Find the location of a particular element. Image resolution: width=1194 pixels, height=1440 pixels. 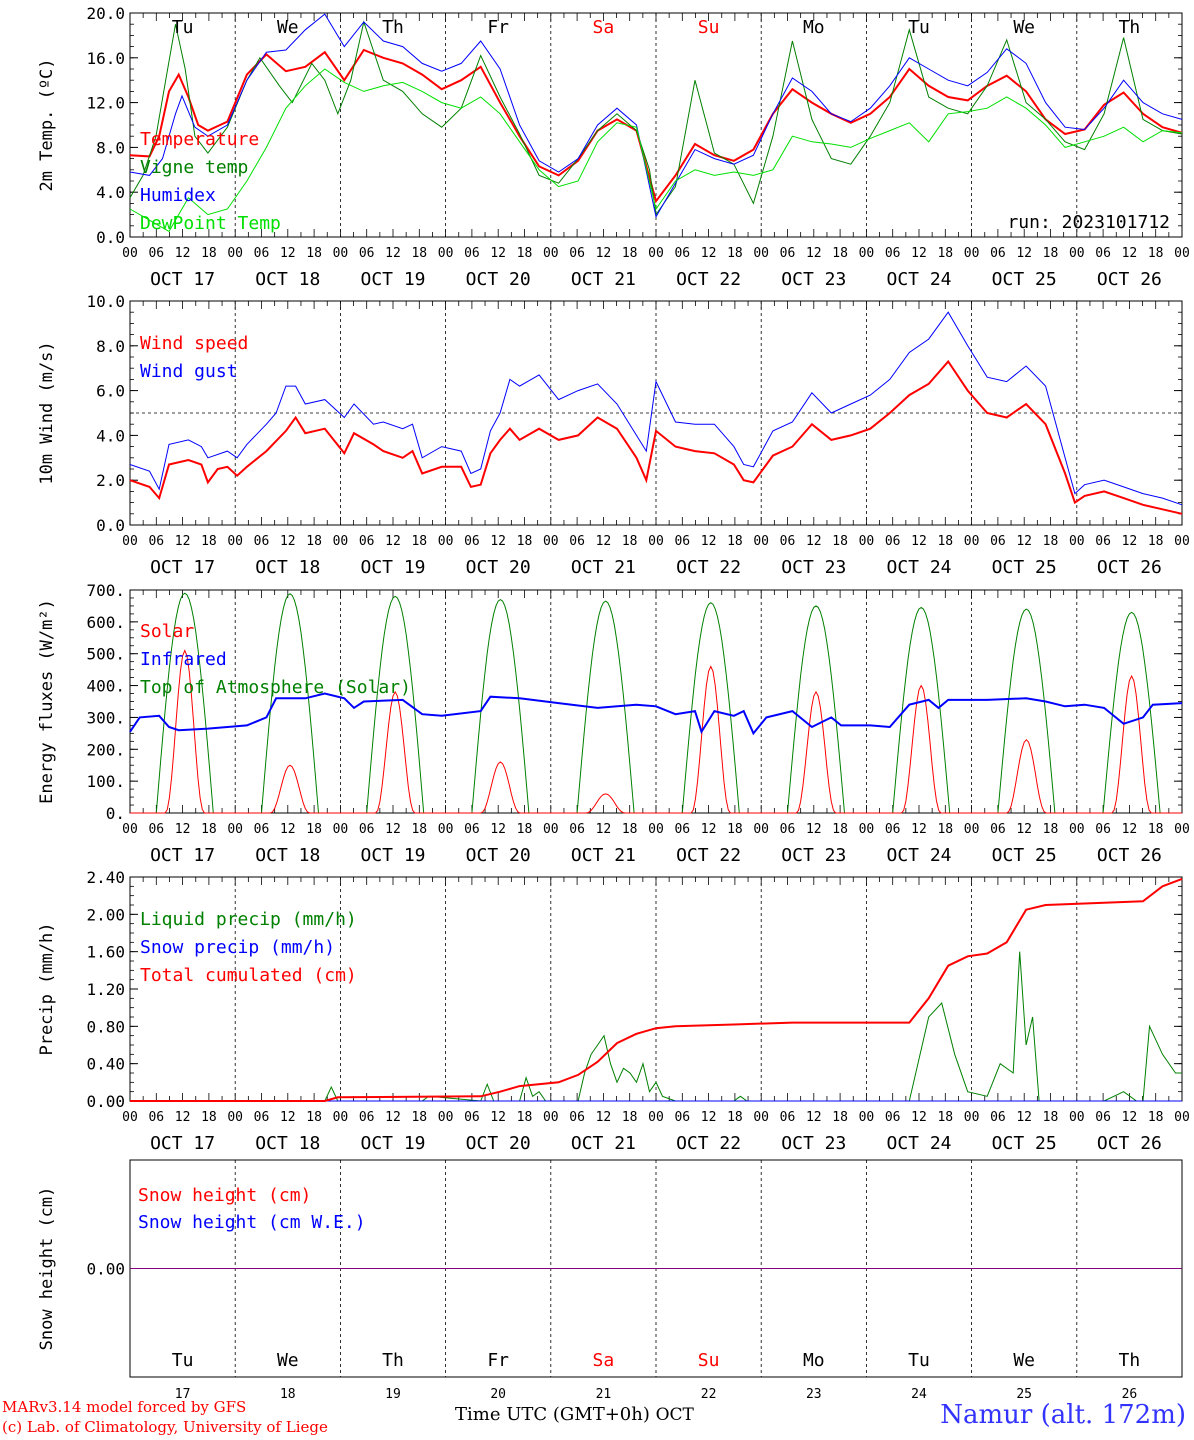

legend-entry: Temperature is located at coordinates (199, 139).